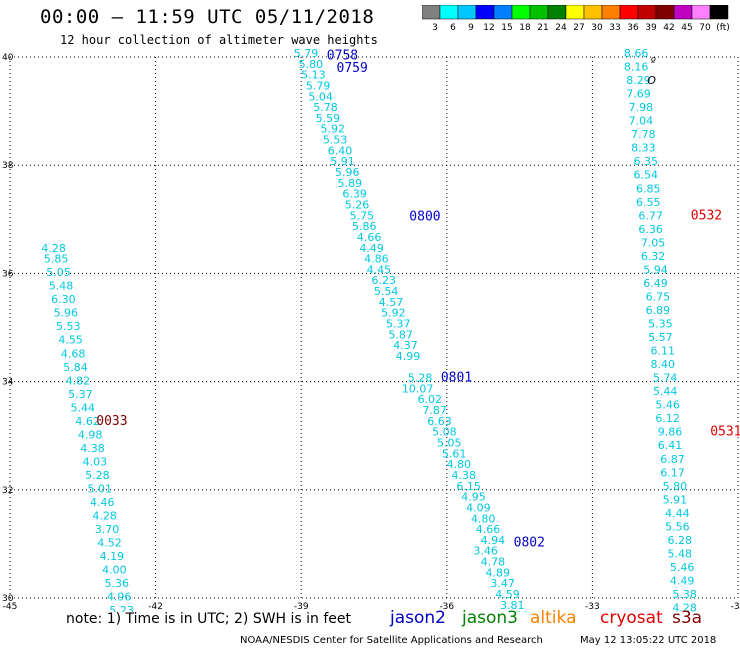  What do you see at coordinates (362, 215) in the screenshot?
I see `wave-height-label: 5.75` at bounding box center [362, 215].